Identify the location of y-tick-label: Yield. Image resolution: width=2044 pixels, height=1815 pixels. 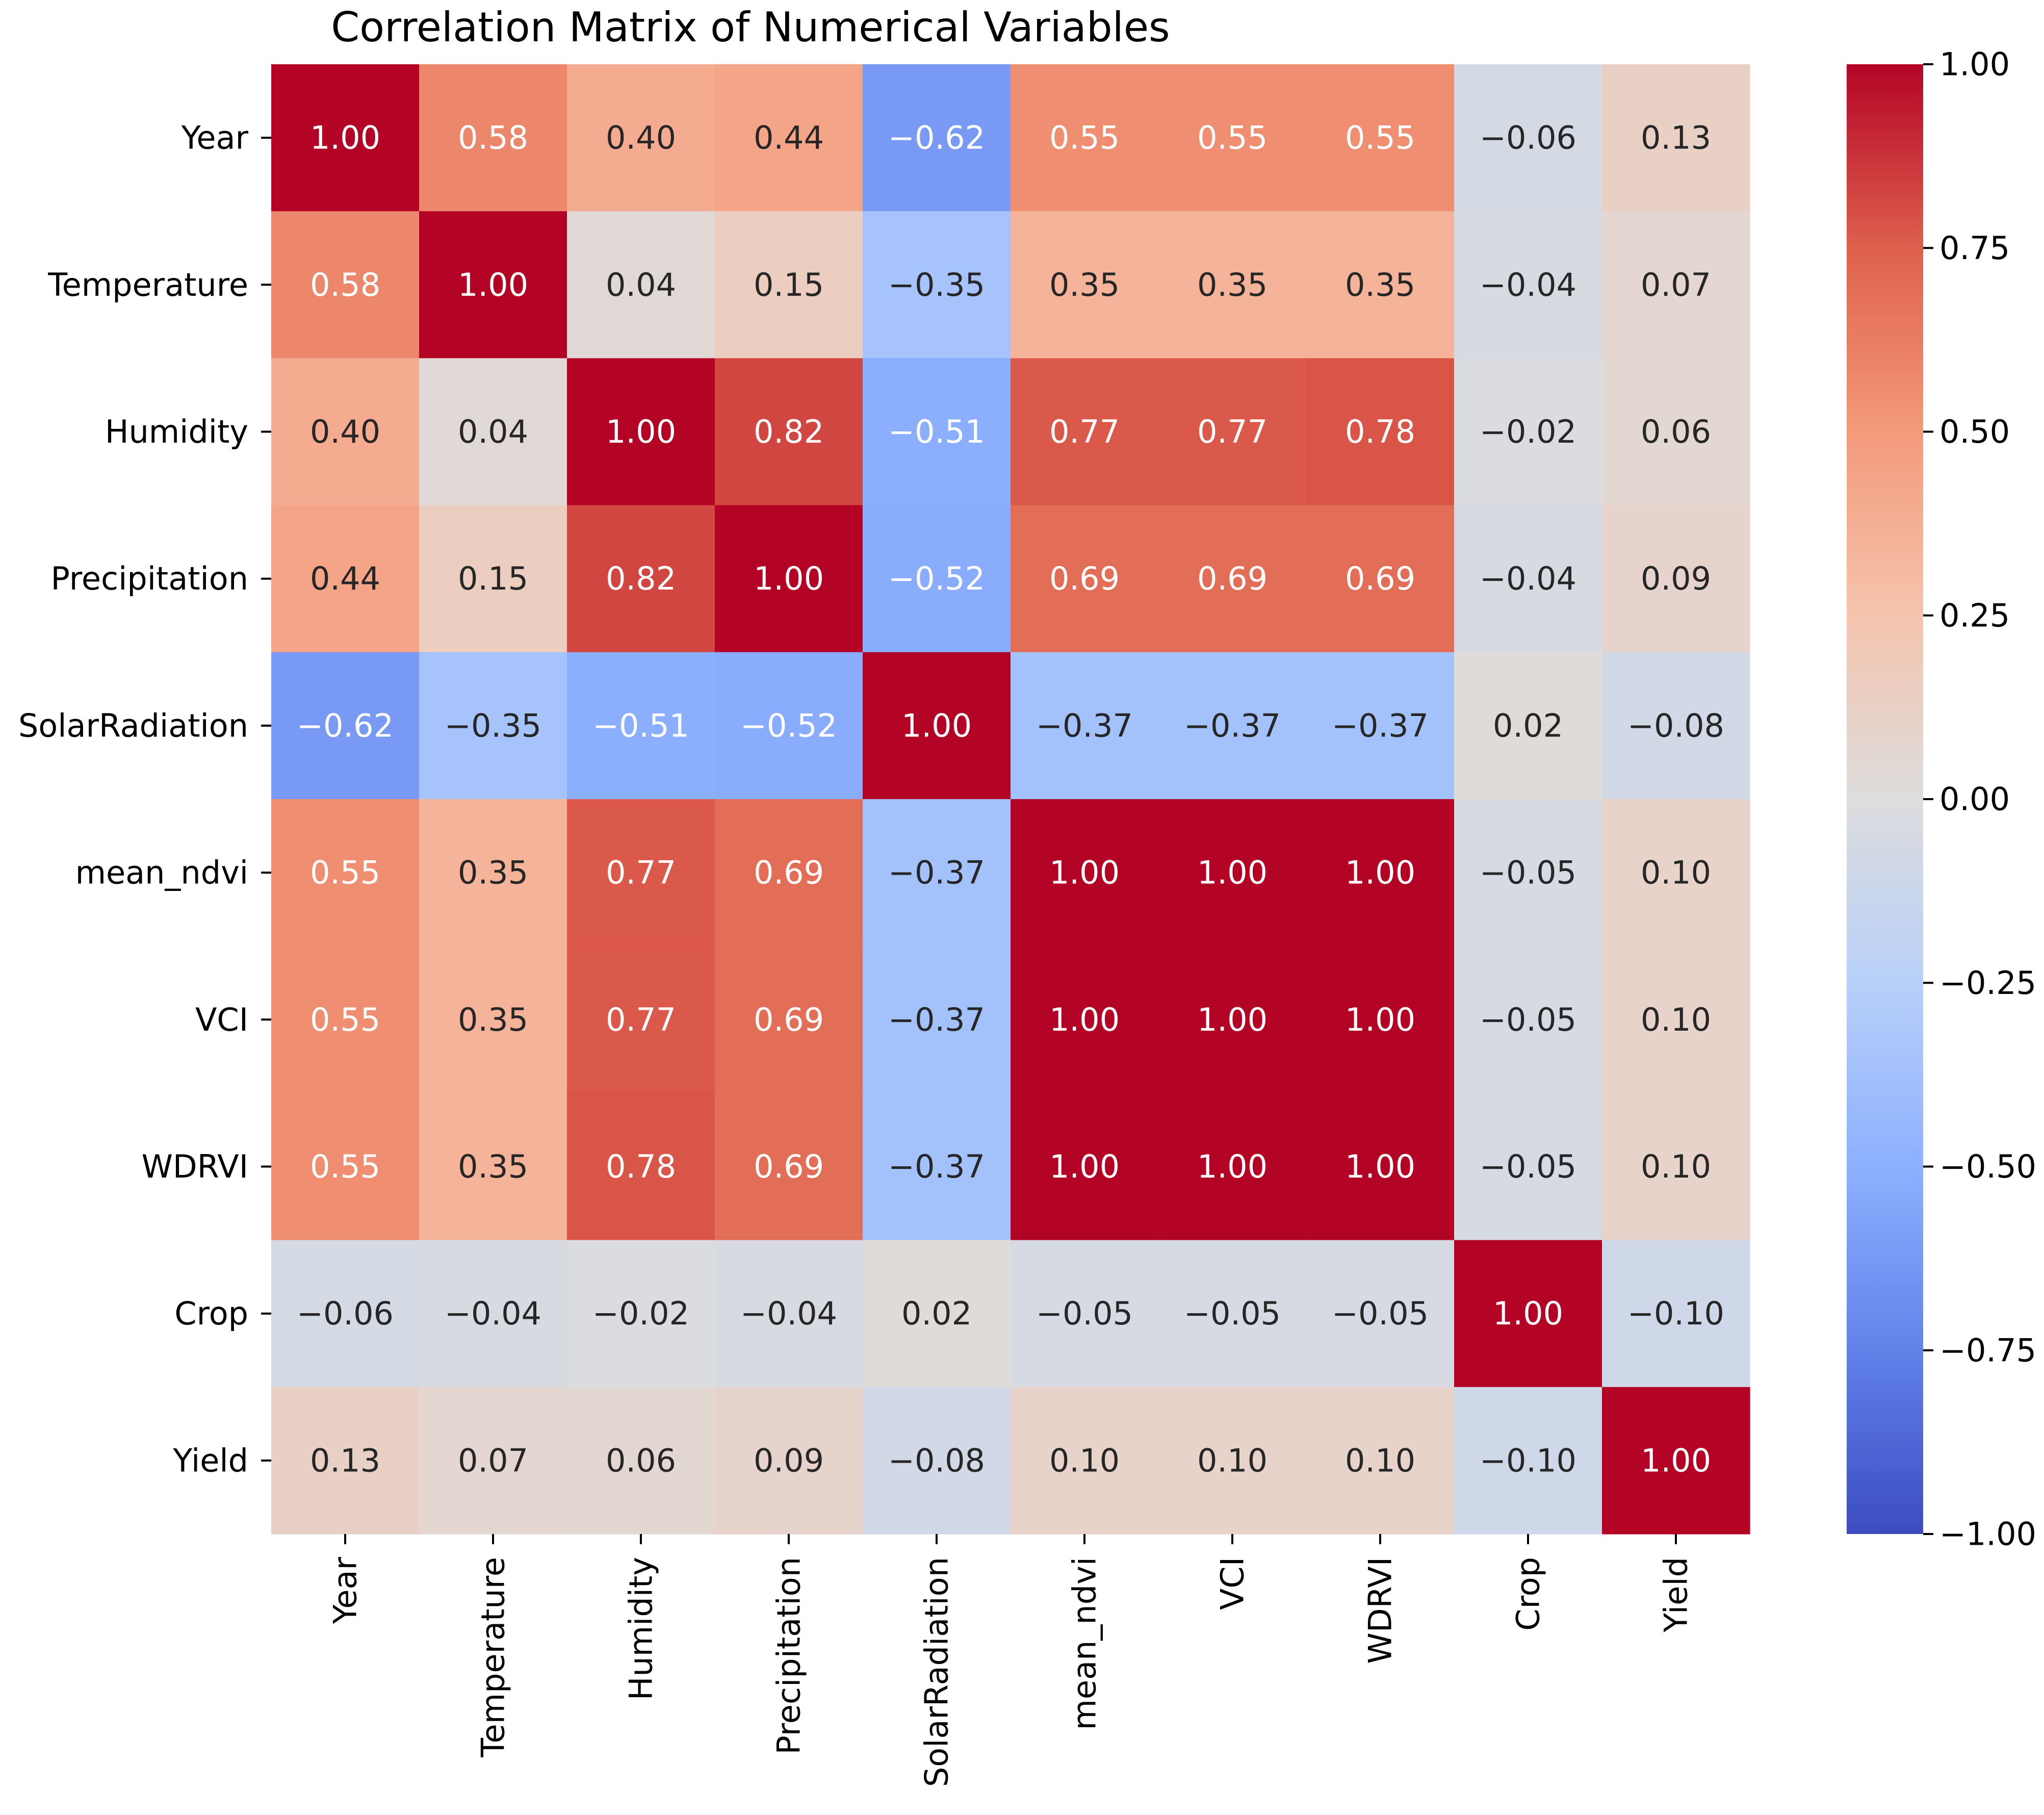
(210, 1460).